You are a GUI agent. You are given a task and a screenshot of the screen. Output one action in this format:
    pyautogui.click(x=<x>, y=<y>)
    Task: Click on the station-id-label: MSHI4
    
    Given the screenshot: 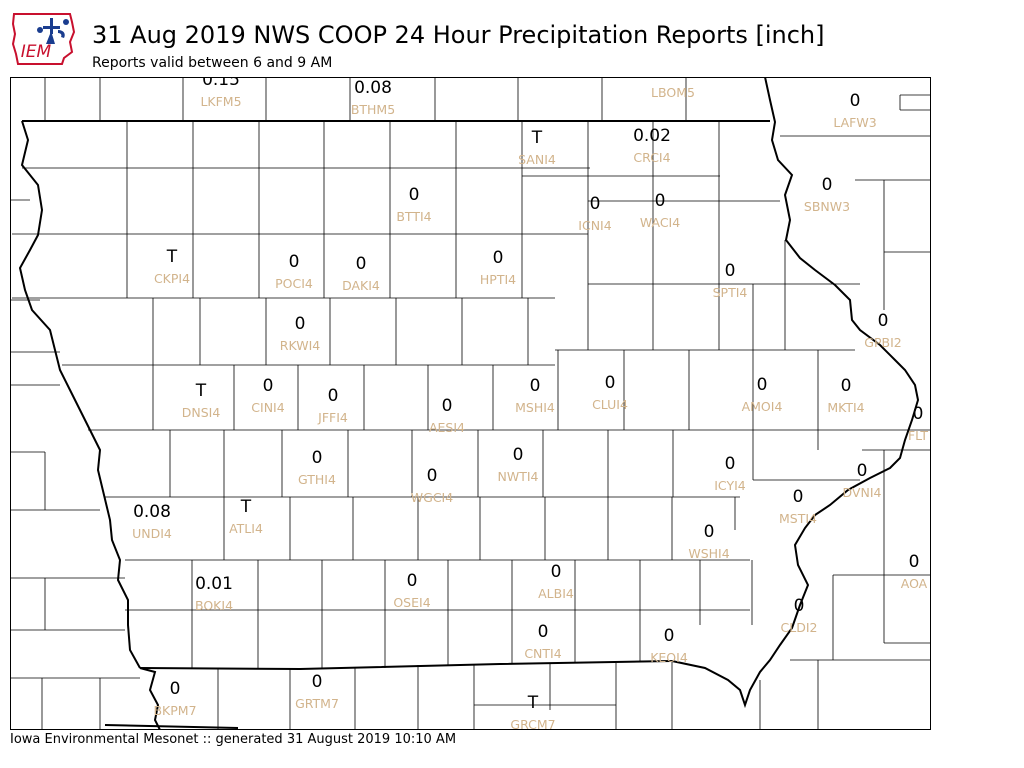 What is the action you would take?
    pyautogui.click(x=535, y=407)
    